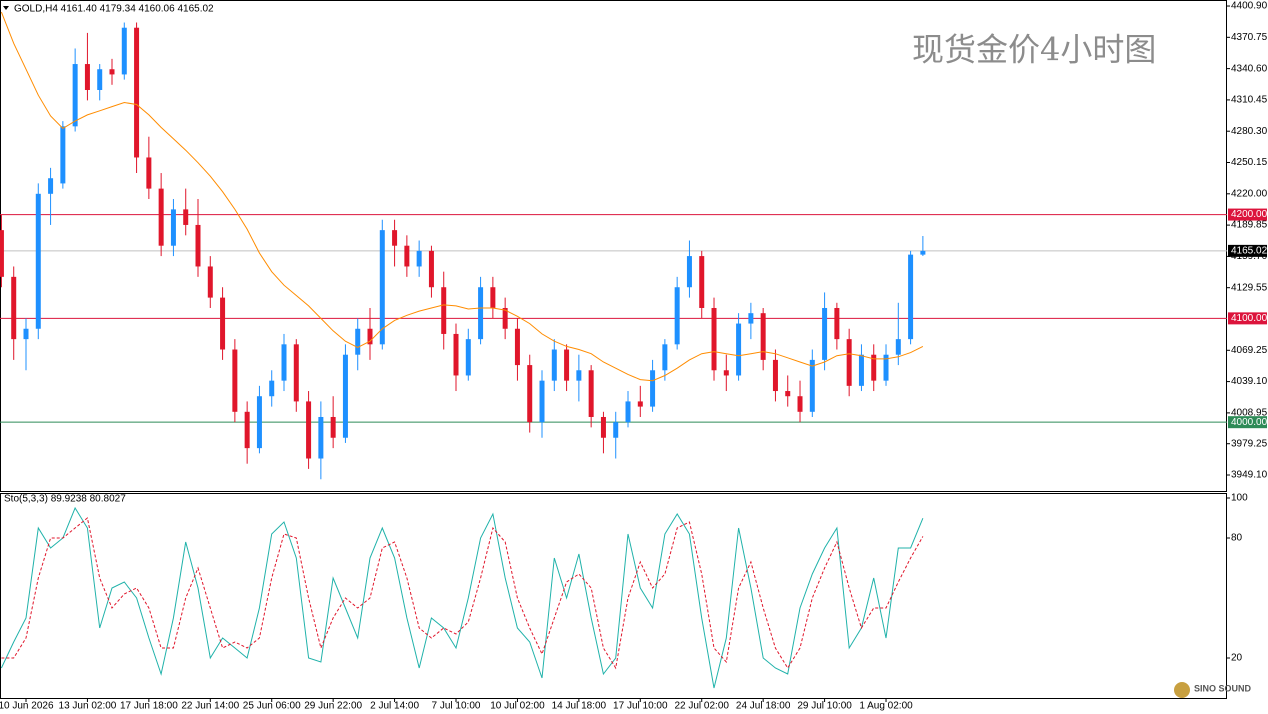 The height and width of the screenshot is (714, 1268). I want to click on y-tick-label: 20, so click(1237, 658).